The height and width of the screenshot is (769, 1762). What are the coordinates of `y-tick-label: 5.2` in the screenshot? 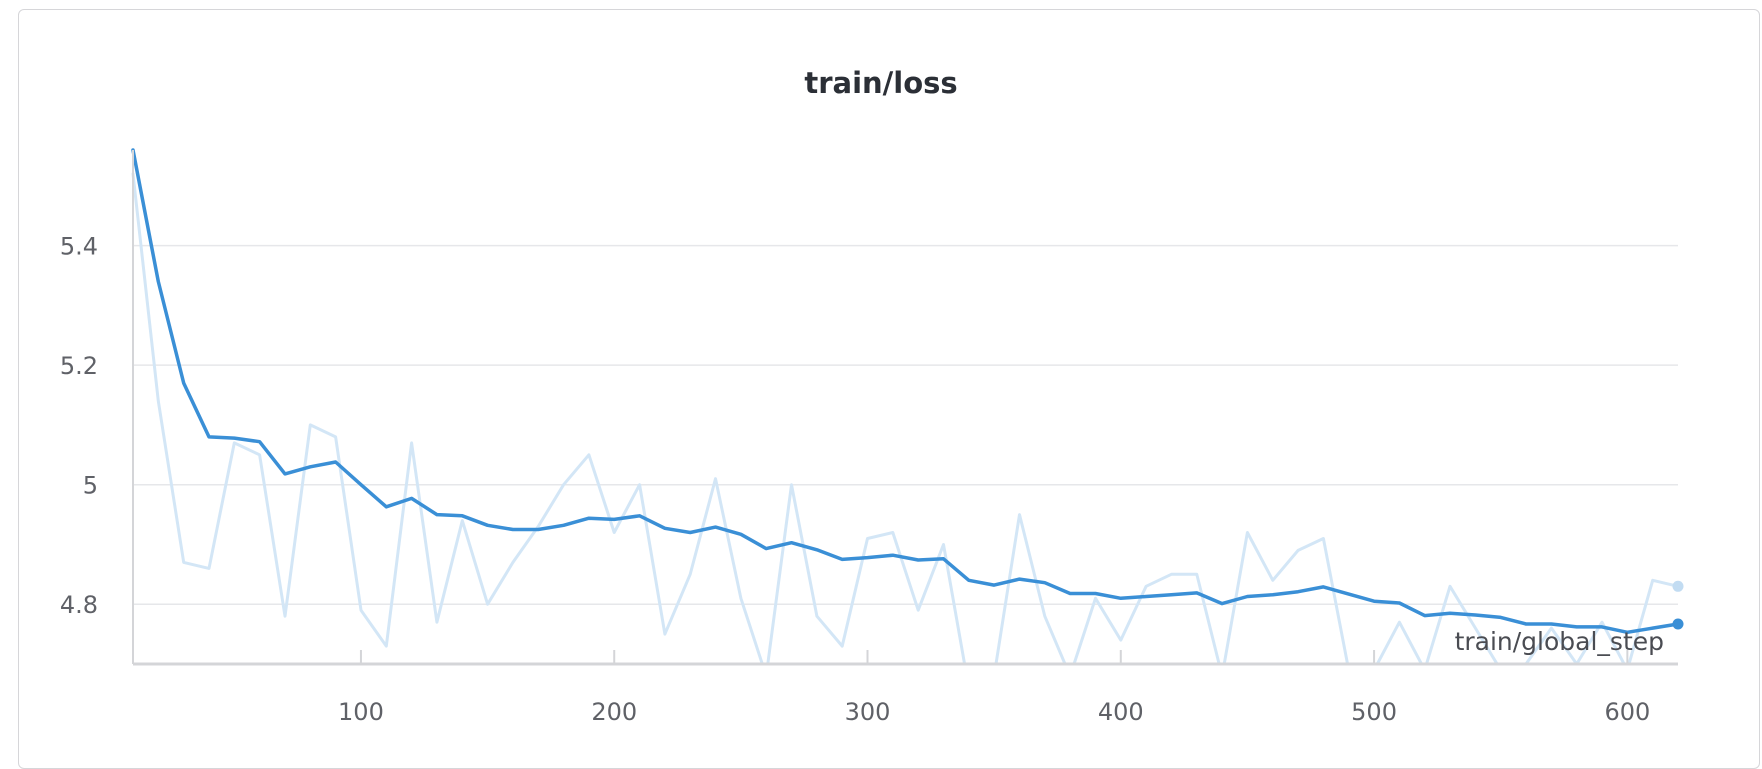 It's located at (79, 366).